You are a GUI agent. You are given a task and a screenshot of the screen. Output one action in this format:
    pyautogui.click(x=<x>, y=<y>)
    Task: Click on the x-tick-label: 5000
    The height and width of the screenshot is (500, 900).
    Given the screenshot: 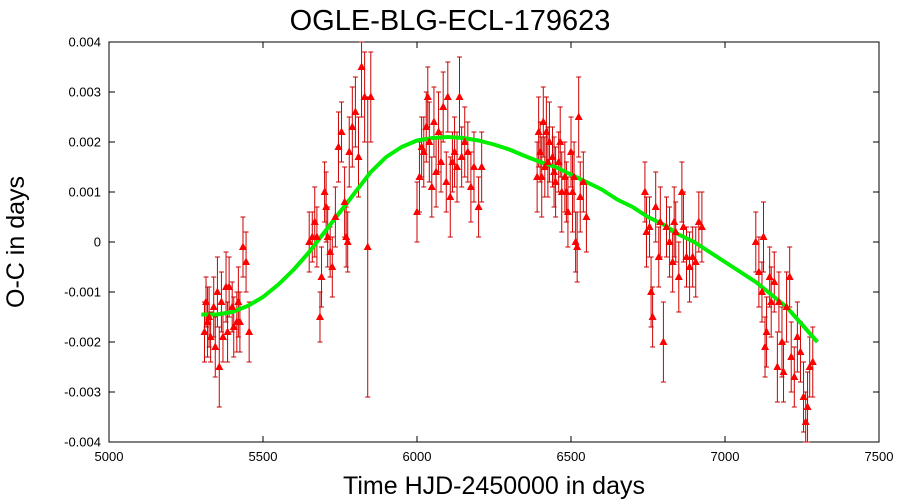 What is the action you would take?
    pyautogui.click(x=109, y=456)
    